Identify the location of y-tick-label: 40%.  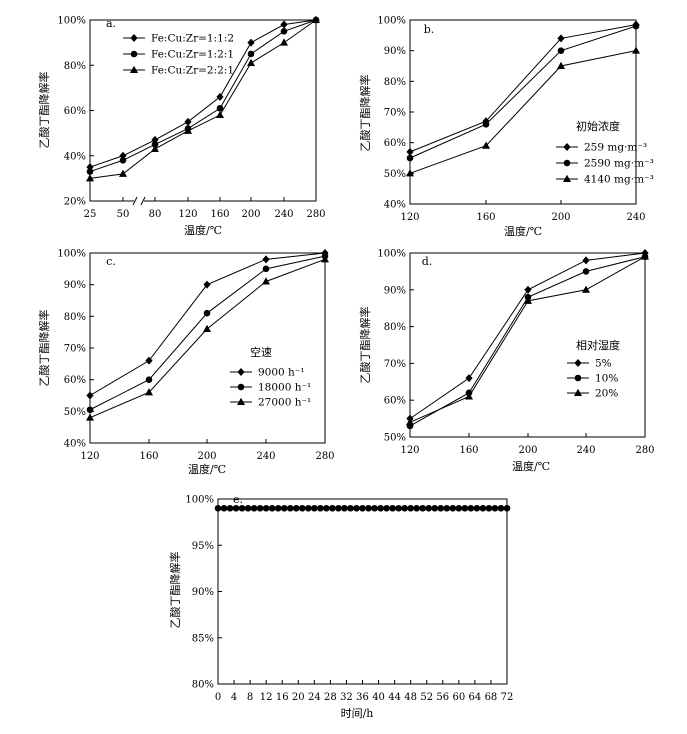
(395, 205).